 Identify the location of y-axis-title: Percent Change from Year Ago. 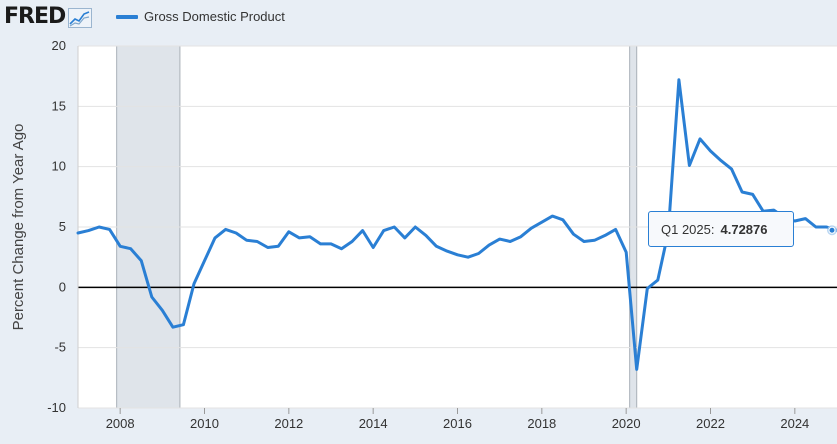
(18, 227).